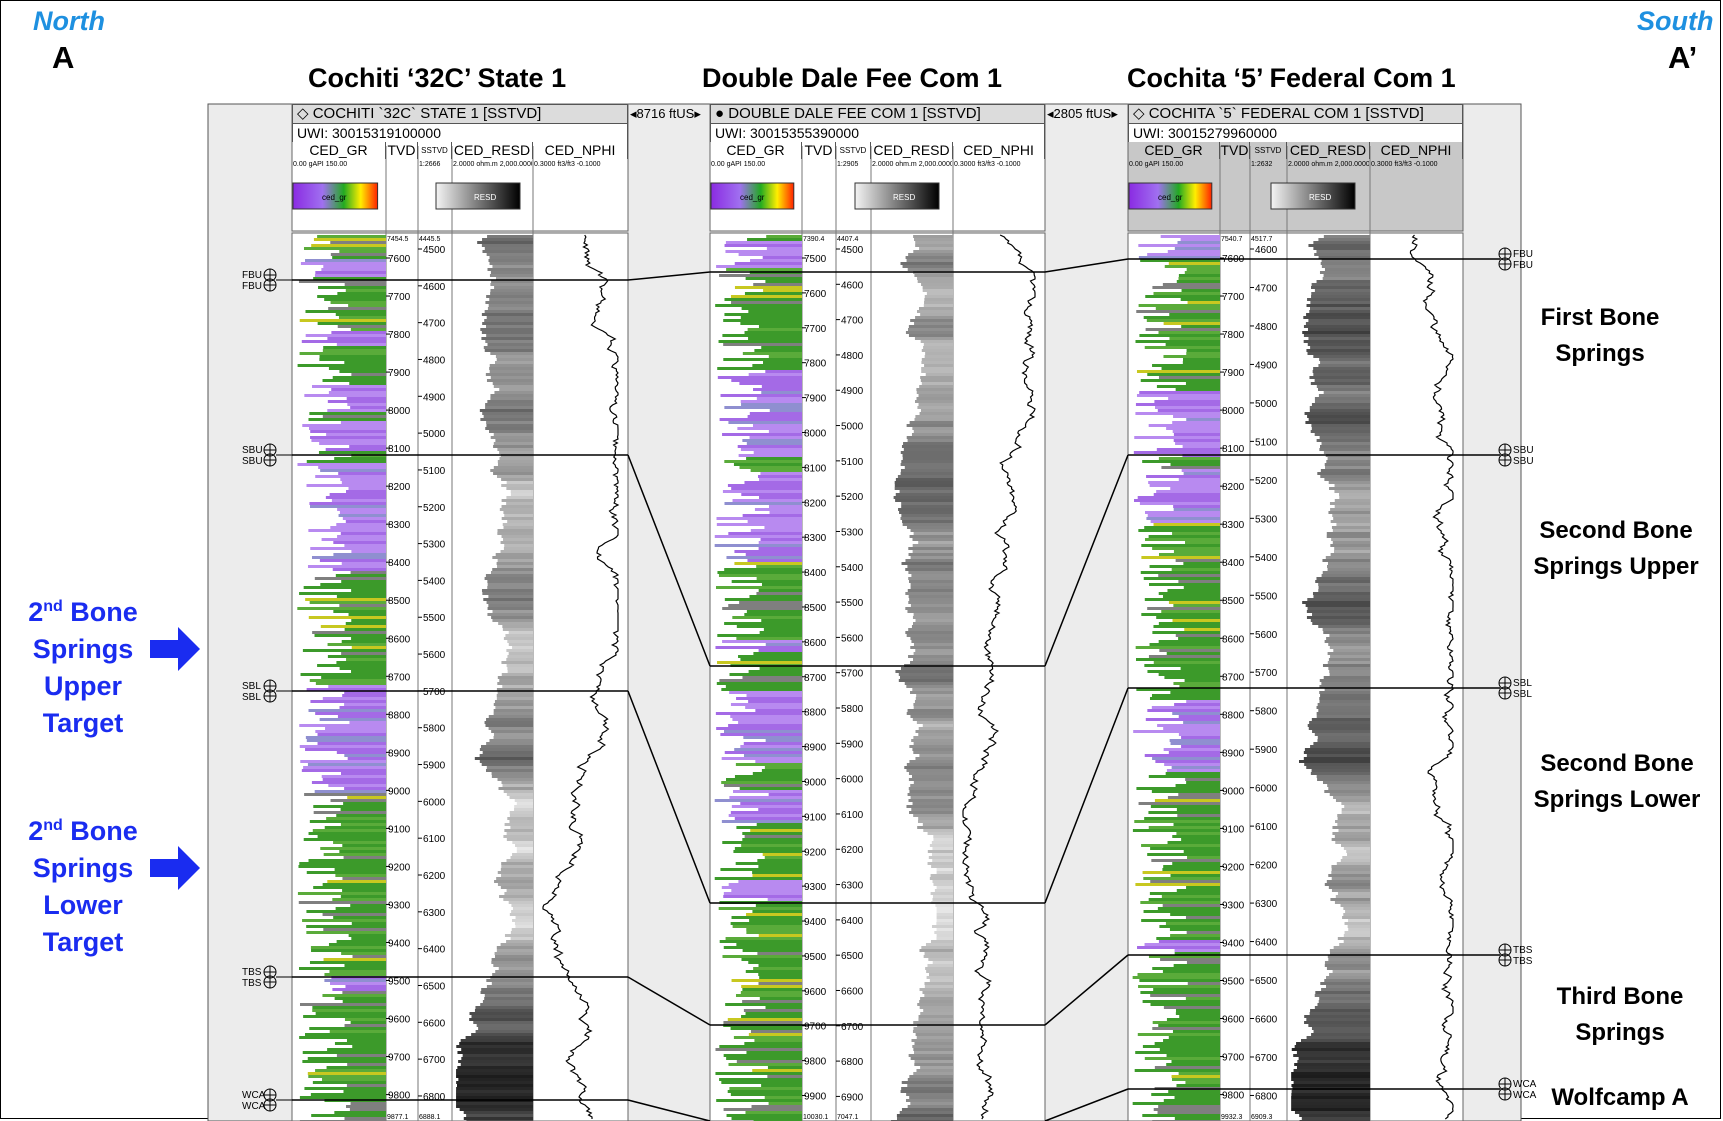 The image size is (1723, 1121). I want to click on sstvd-tick-label: 5000, so click(434, 434).